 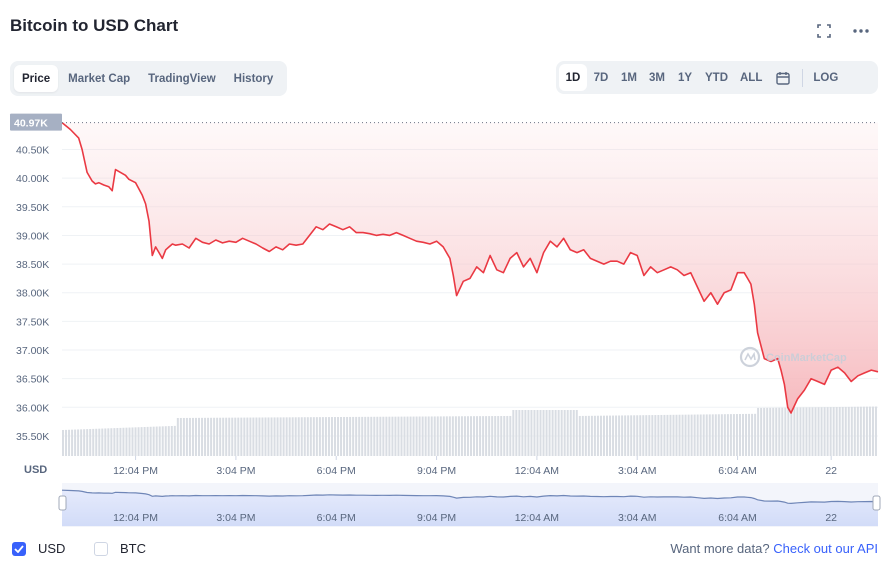 I want to click on legend-btc: BTC, so click(x=120, y=548).